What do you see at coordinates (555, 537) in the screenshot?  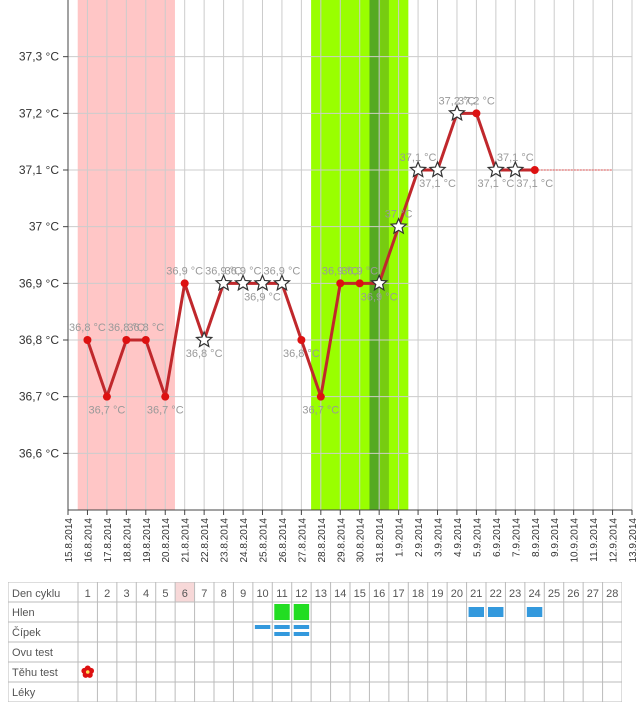 I see `x-tick-label: 9.9.2014` at bounding box center [555, 537].